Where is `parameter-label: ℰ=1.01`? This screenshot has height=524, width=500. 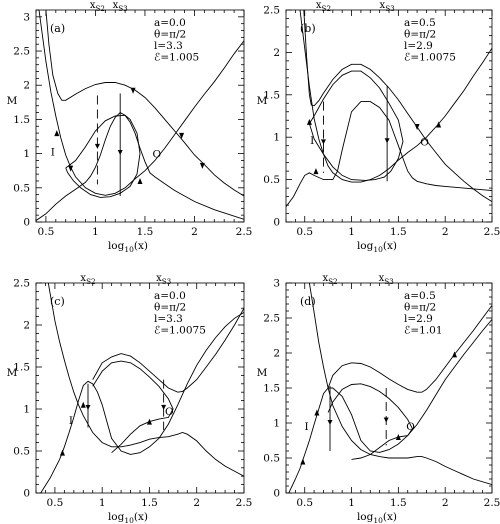
parameter-label: ℰ=1.01 is located at coordinates (423, 331).